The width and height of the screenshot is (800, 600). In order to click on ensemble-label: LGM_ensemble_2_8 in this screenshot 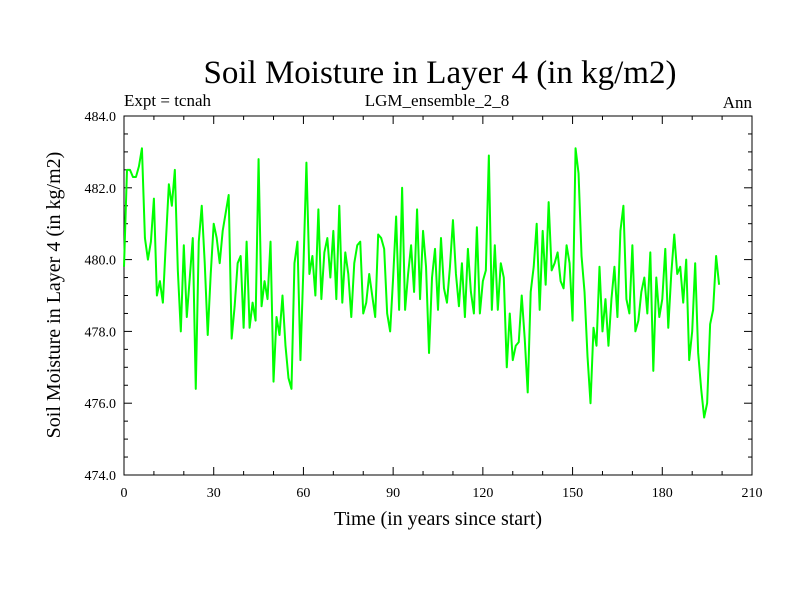, I will do `click(437, 100)`.